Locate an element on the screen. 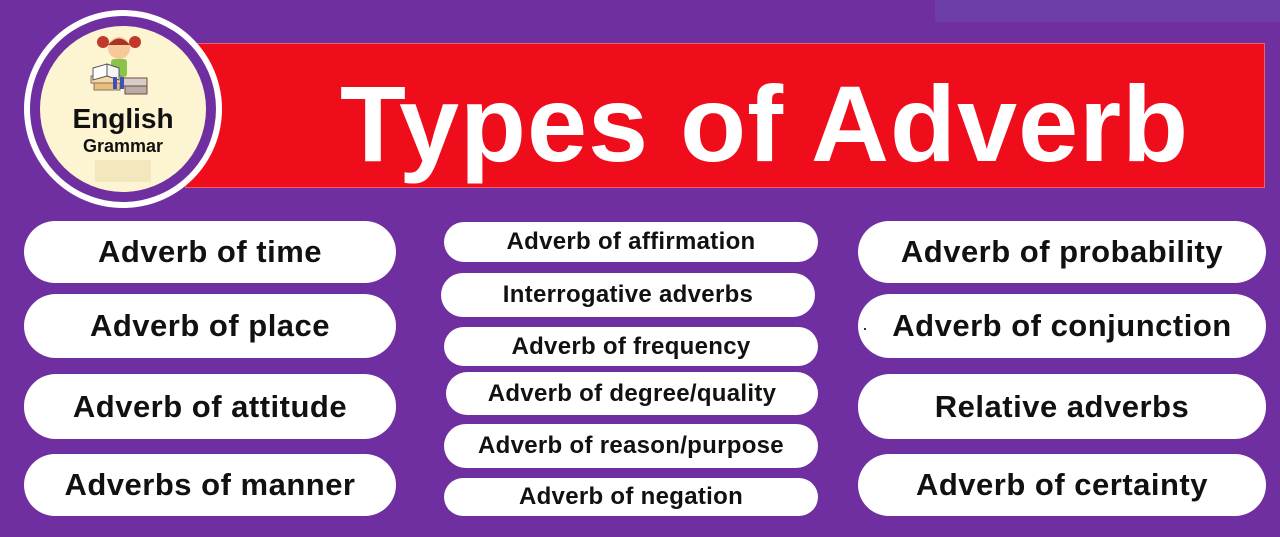 This screenshot has height=537, width=1280. left-item-4: Adverbs of manner is located at coordinates (210, 485).